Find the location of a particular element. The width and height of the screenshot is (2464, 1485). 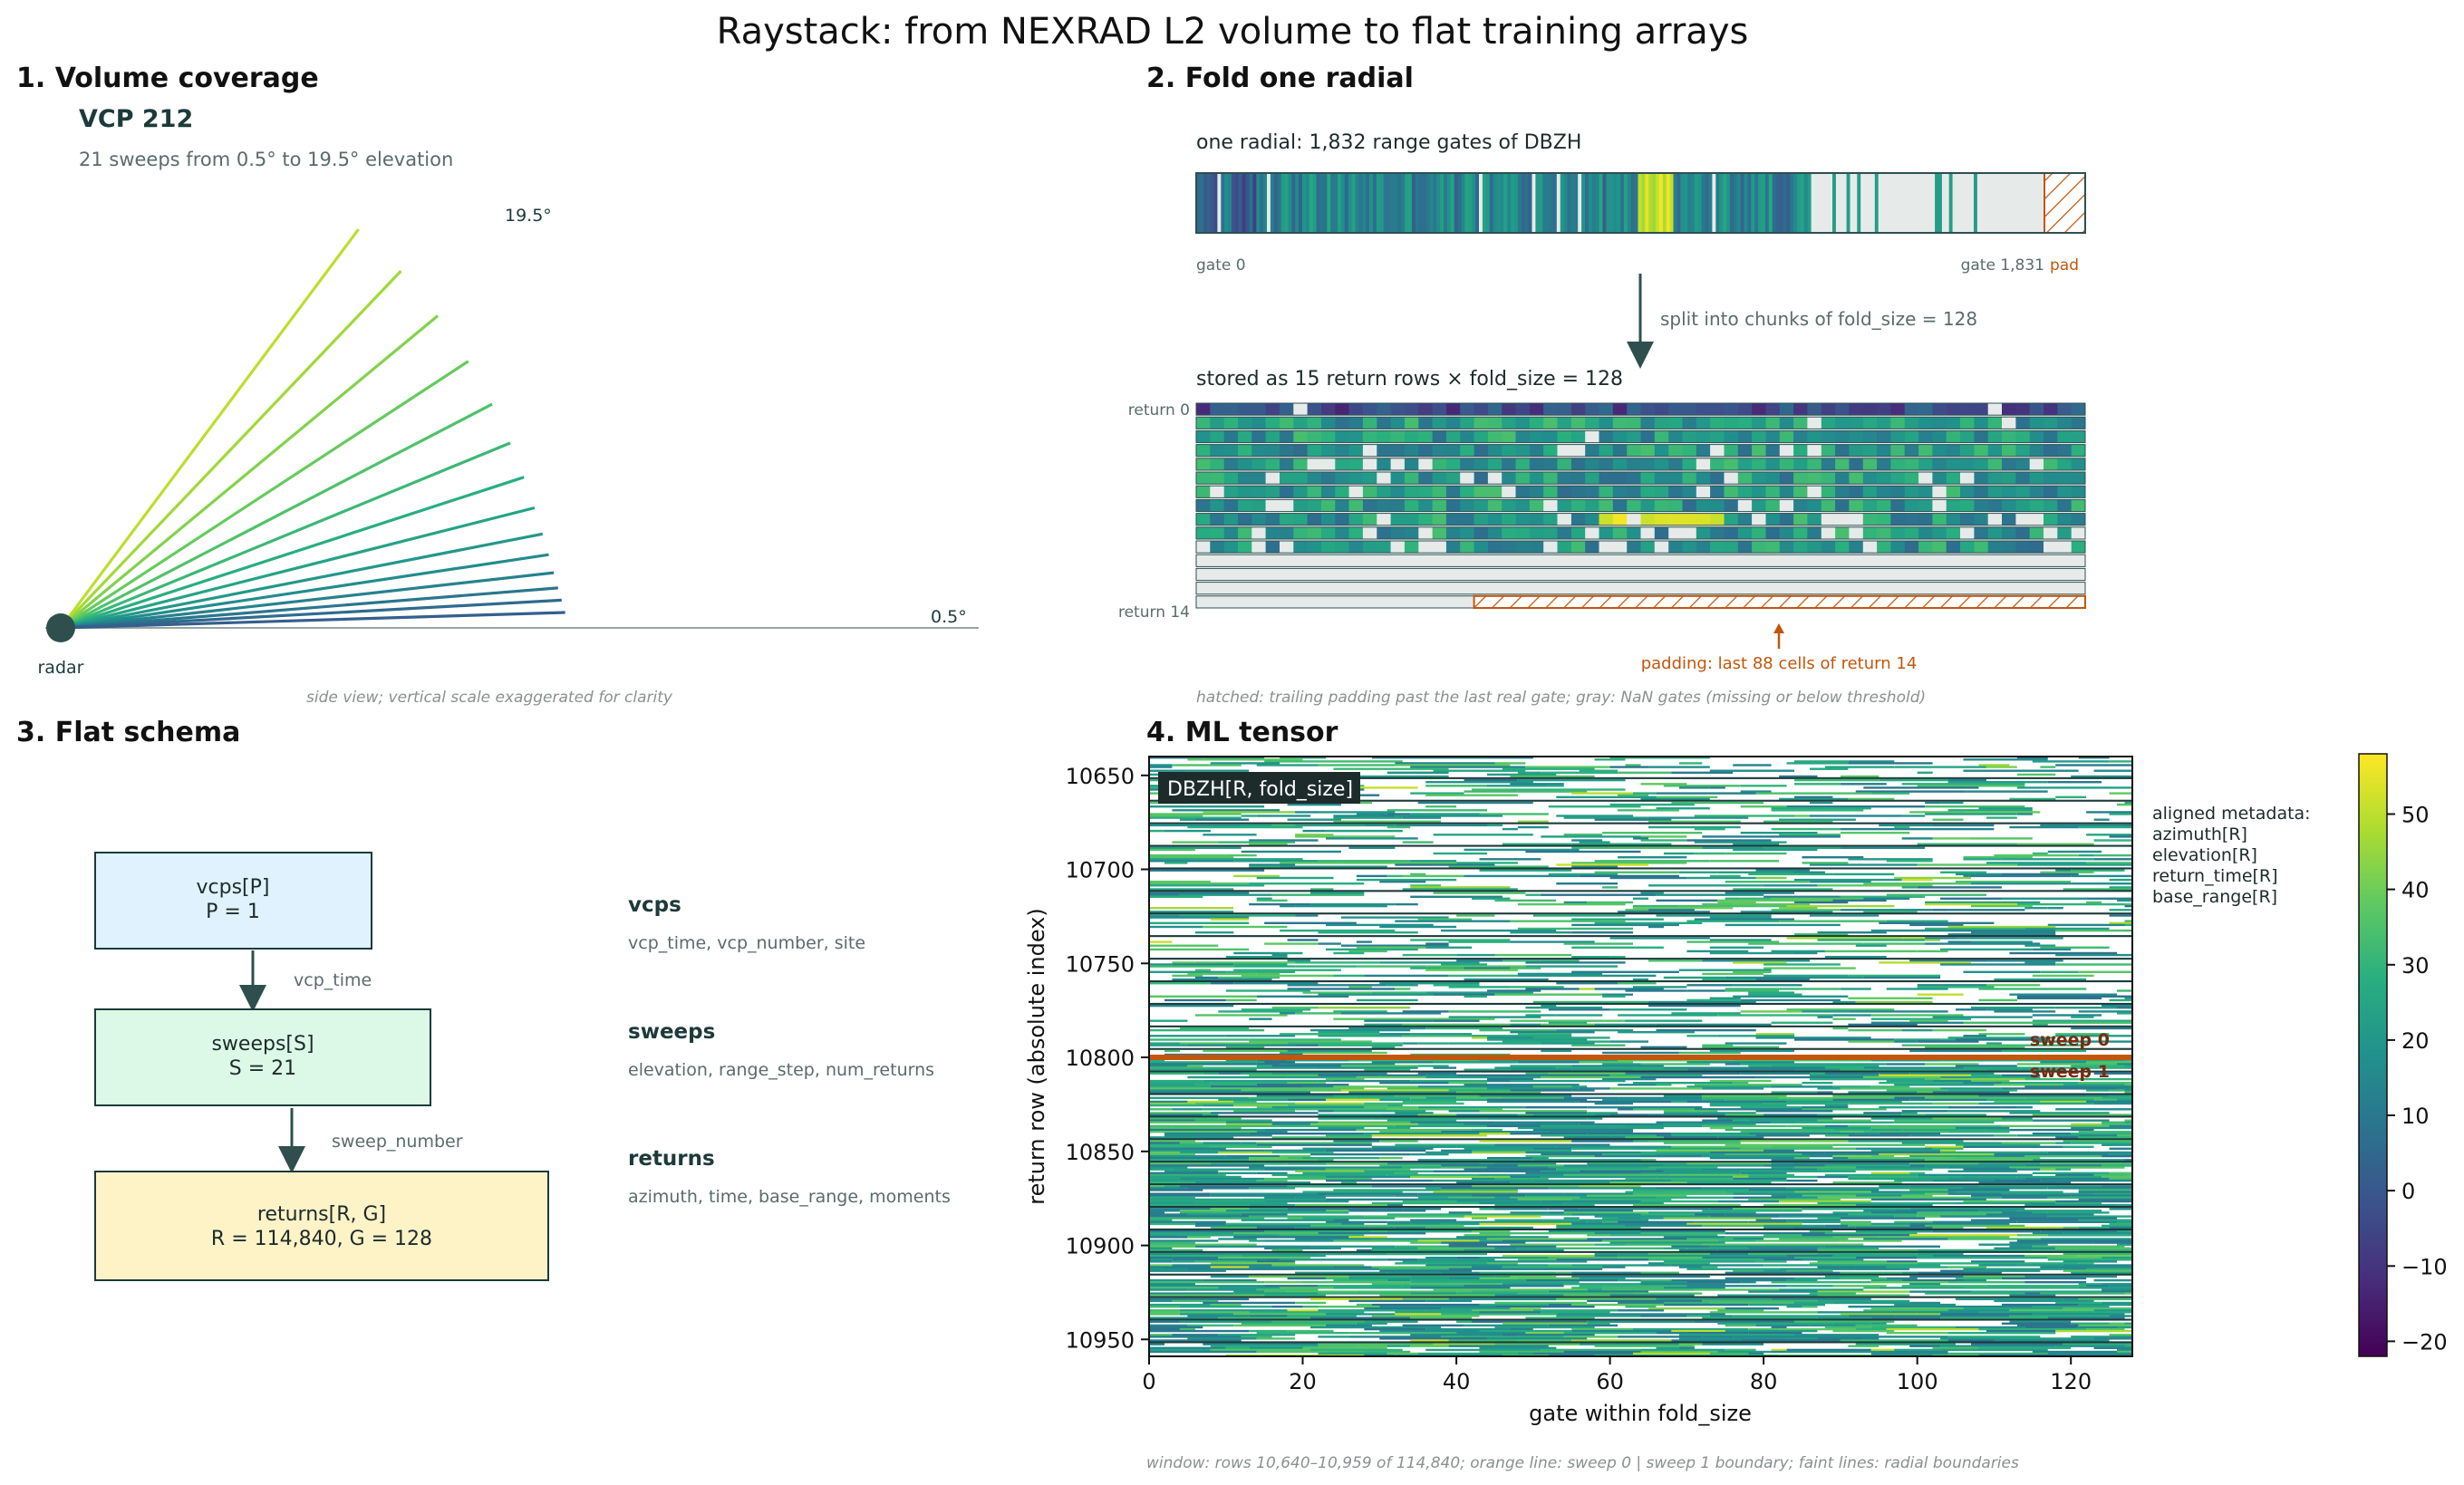

fold-row is located at coordinates (1640, 478).